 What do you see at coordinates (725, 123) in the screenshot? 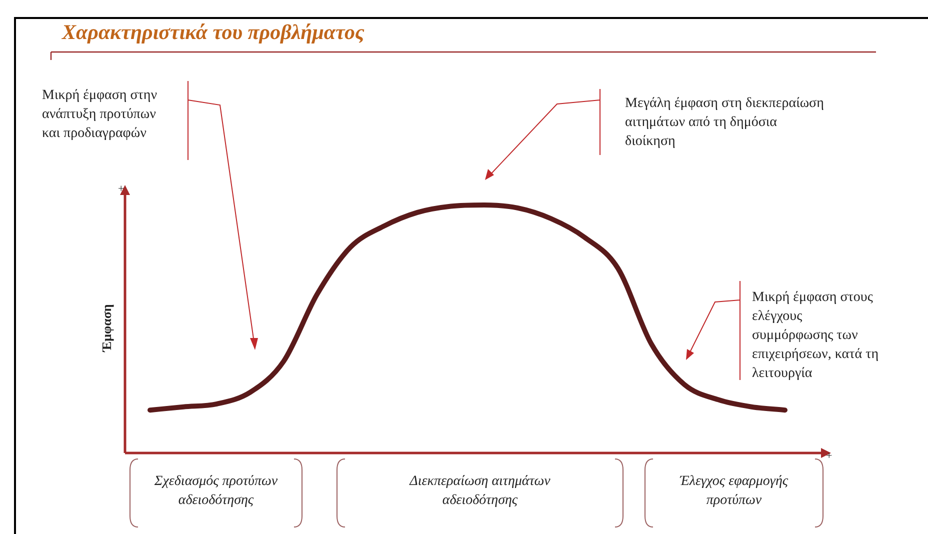
I see `text: Μεγάλη έμφαση στη διεκπεραίωση αιτημάτων από τη δημόσια διοίκηση` at bounding box center [725, 123].